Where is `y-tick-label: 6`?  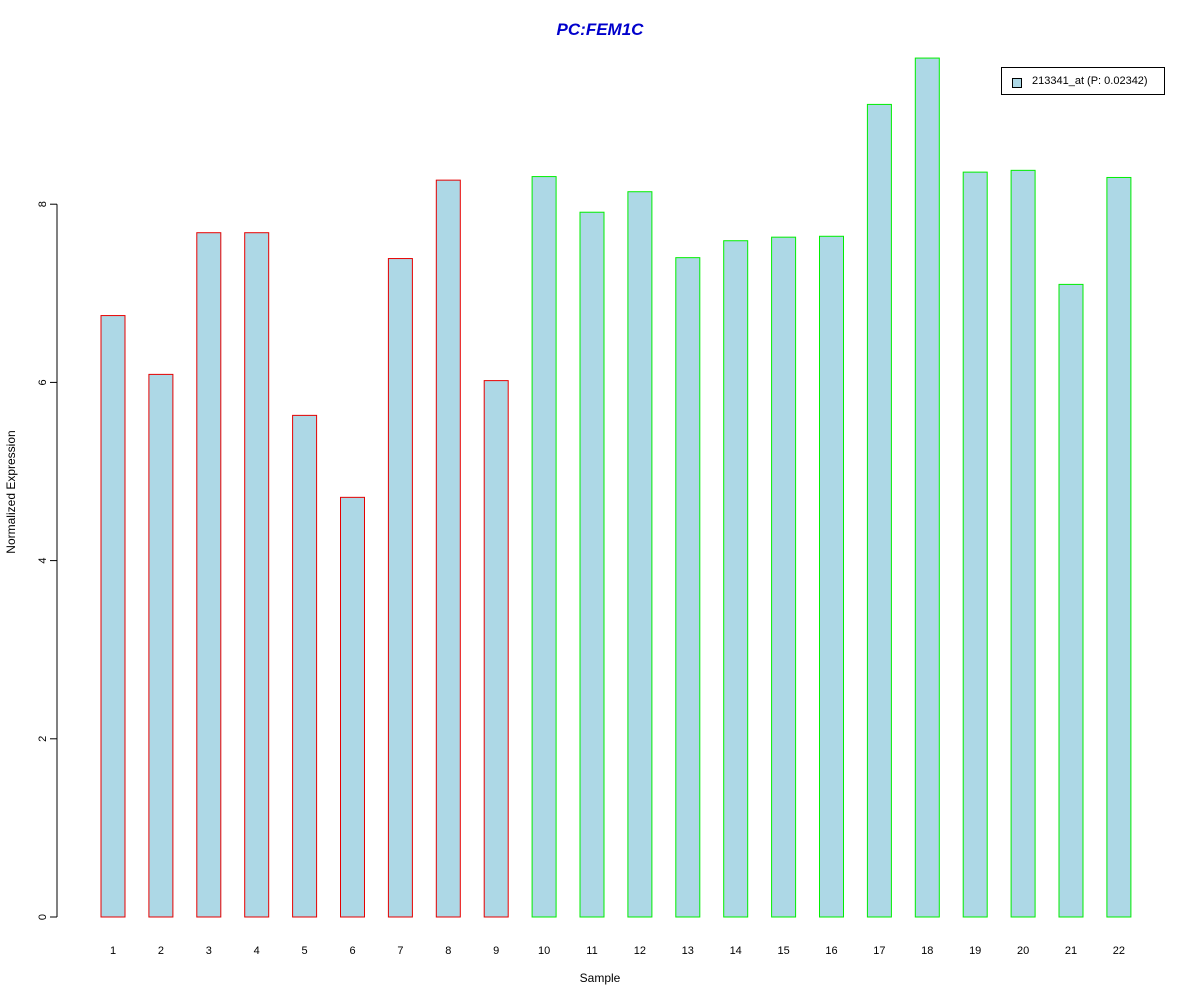 y-tick-label: 6 is located at coordinates (43, 382).